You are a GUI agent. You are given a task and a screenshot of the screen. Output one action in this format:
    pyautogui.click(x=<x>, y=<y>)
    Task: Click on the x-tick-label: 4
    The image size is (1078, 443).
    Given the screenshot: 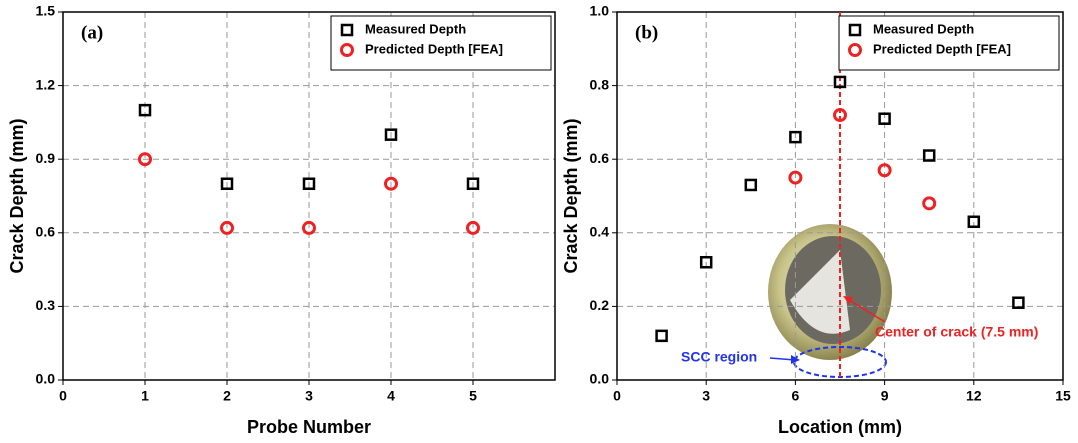 What is the action you would take?
    pyautogui.click(x=391, y=396)
    